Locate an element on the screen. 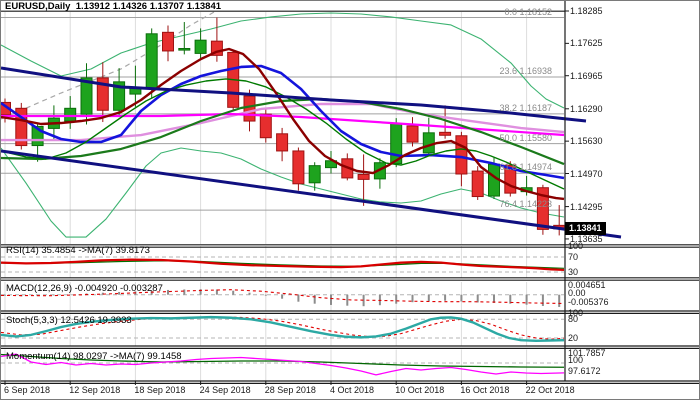 The width and height of the screenshot is (700, 400). current-price-badge: 1.13841 is located at coordinates (585, 228).